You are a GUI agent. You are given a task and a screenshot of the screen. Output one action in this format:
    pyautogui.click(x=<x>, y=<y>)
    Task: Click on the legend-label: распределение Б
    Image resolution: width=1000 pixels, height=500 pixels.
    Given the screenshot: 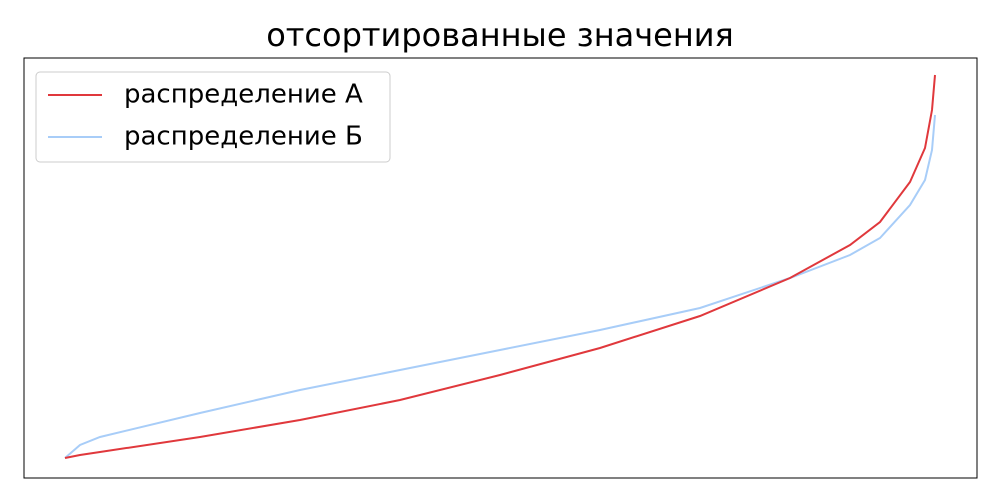 What is the action you would take?
    pyautogui.click(x=243, y=137)
    